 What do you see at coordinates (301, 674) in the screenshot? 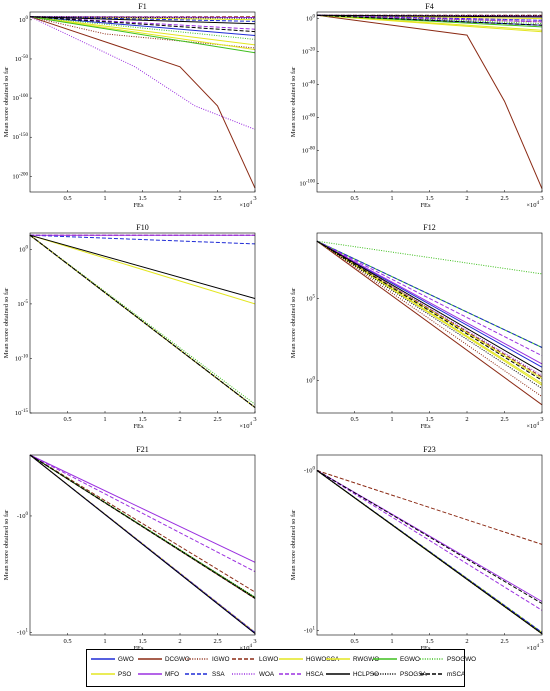
I see `legend-item-hsca: HSCA` at bounding box center [301, 674].